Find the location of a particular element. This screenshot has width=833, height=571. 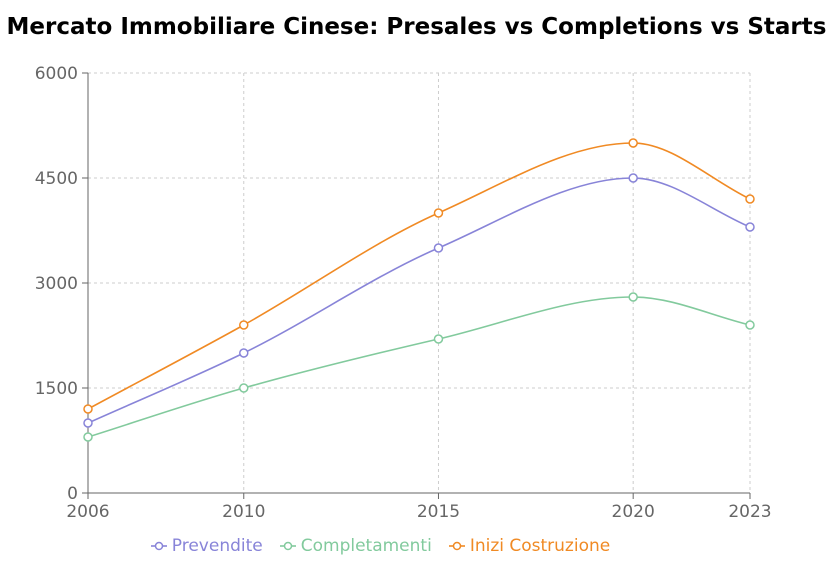

legend-label: Prevendite is located at coordinates (217, 546).